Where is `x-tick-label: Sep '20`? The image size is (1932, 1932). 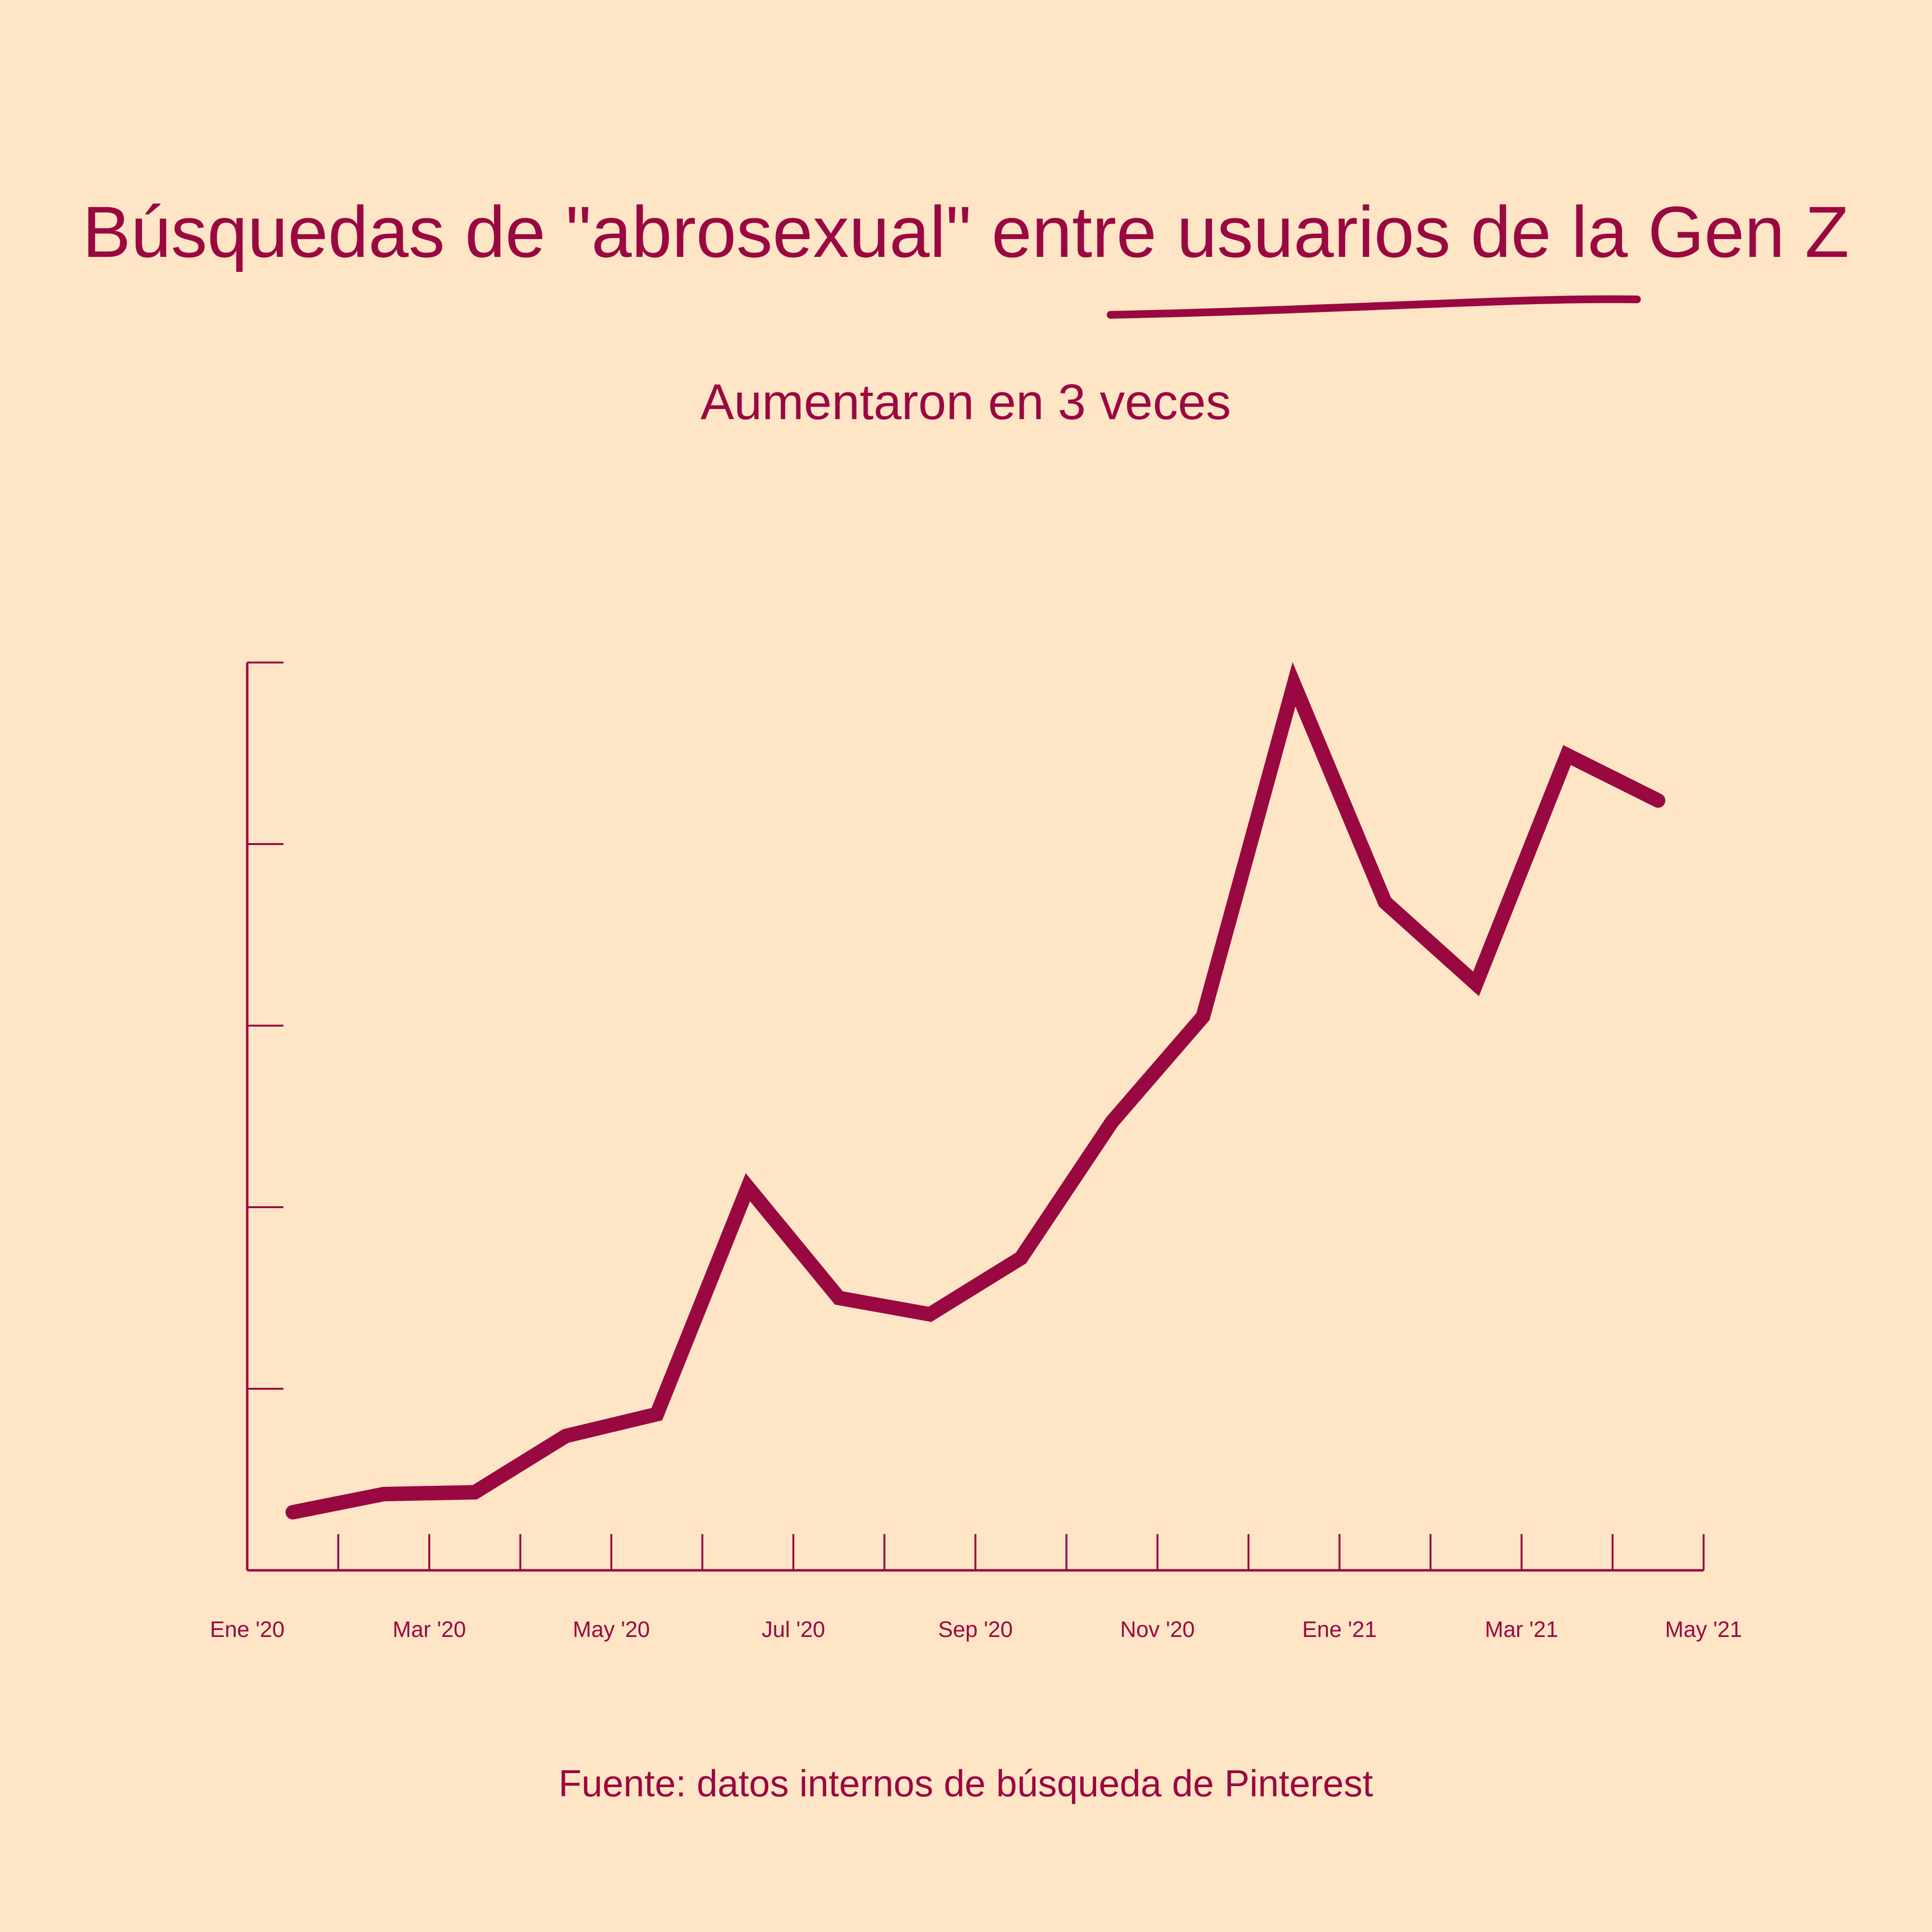 x-tick-label: Sep '20 is located at coordinates (975, 1629).